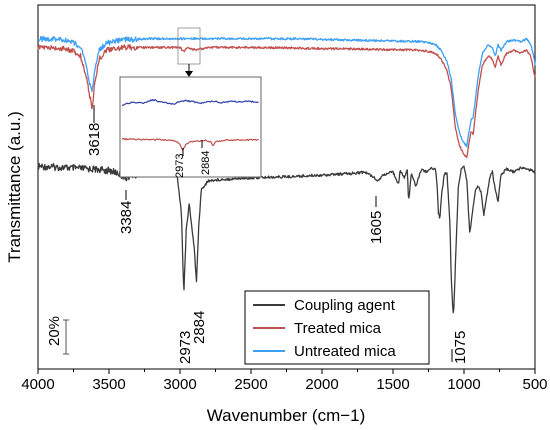  Describe the element at coordinates (179, 384) in the screenshot. I see `x-tick-label: 3000` at that location.